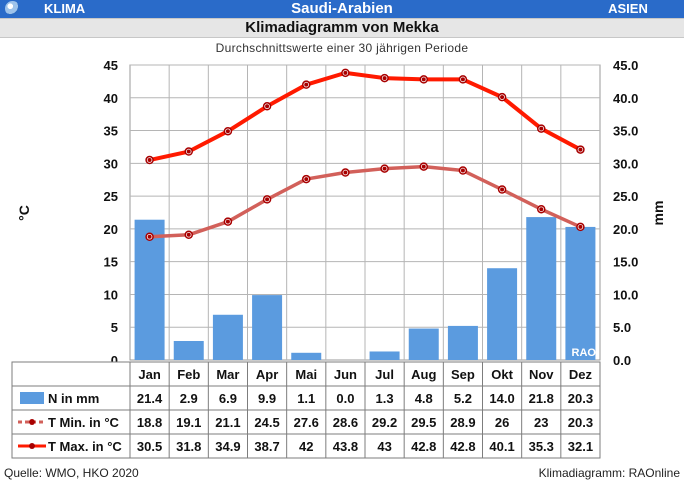 The image size is (684, 482). I want to click on y-tick-label-left: 30, so click(111, 163).